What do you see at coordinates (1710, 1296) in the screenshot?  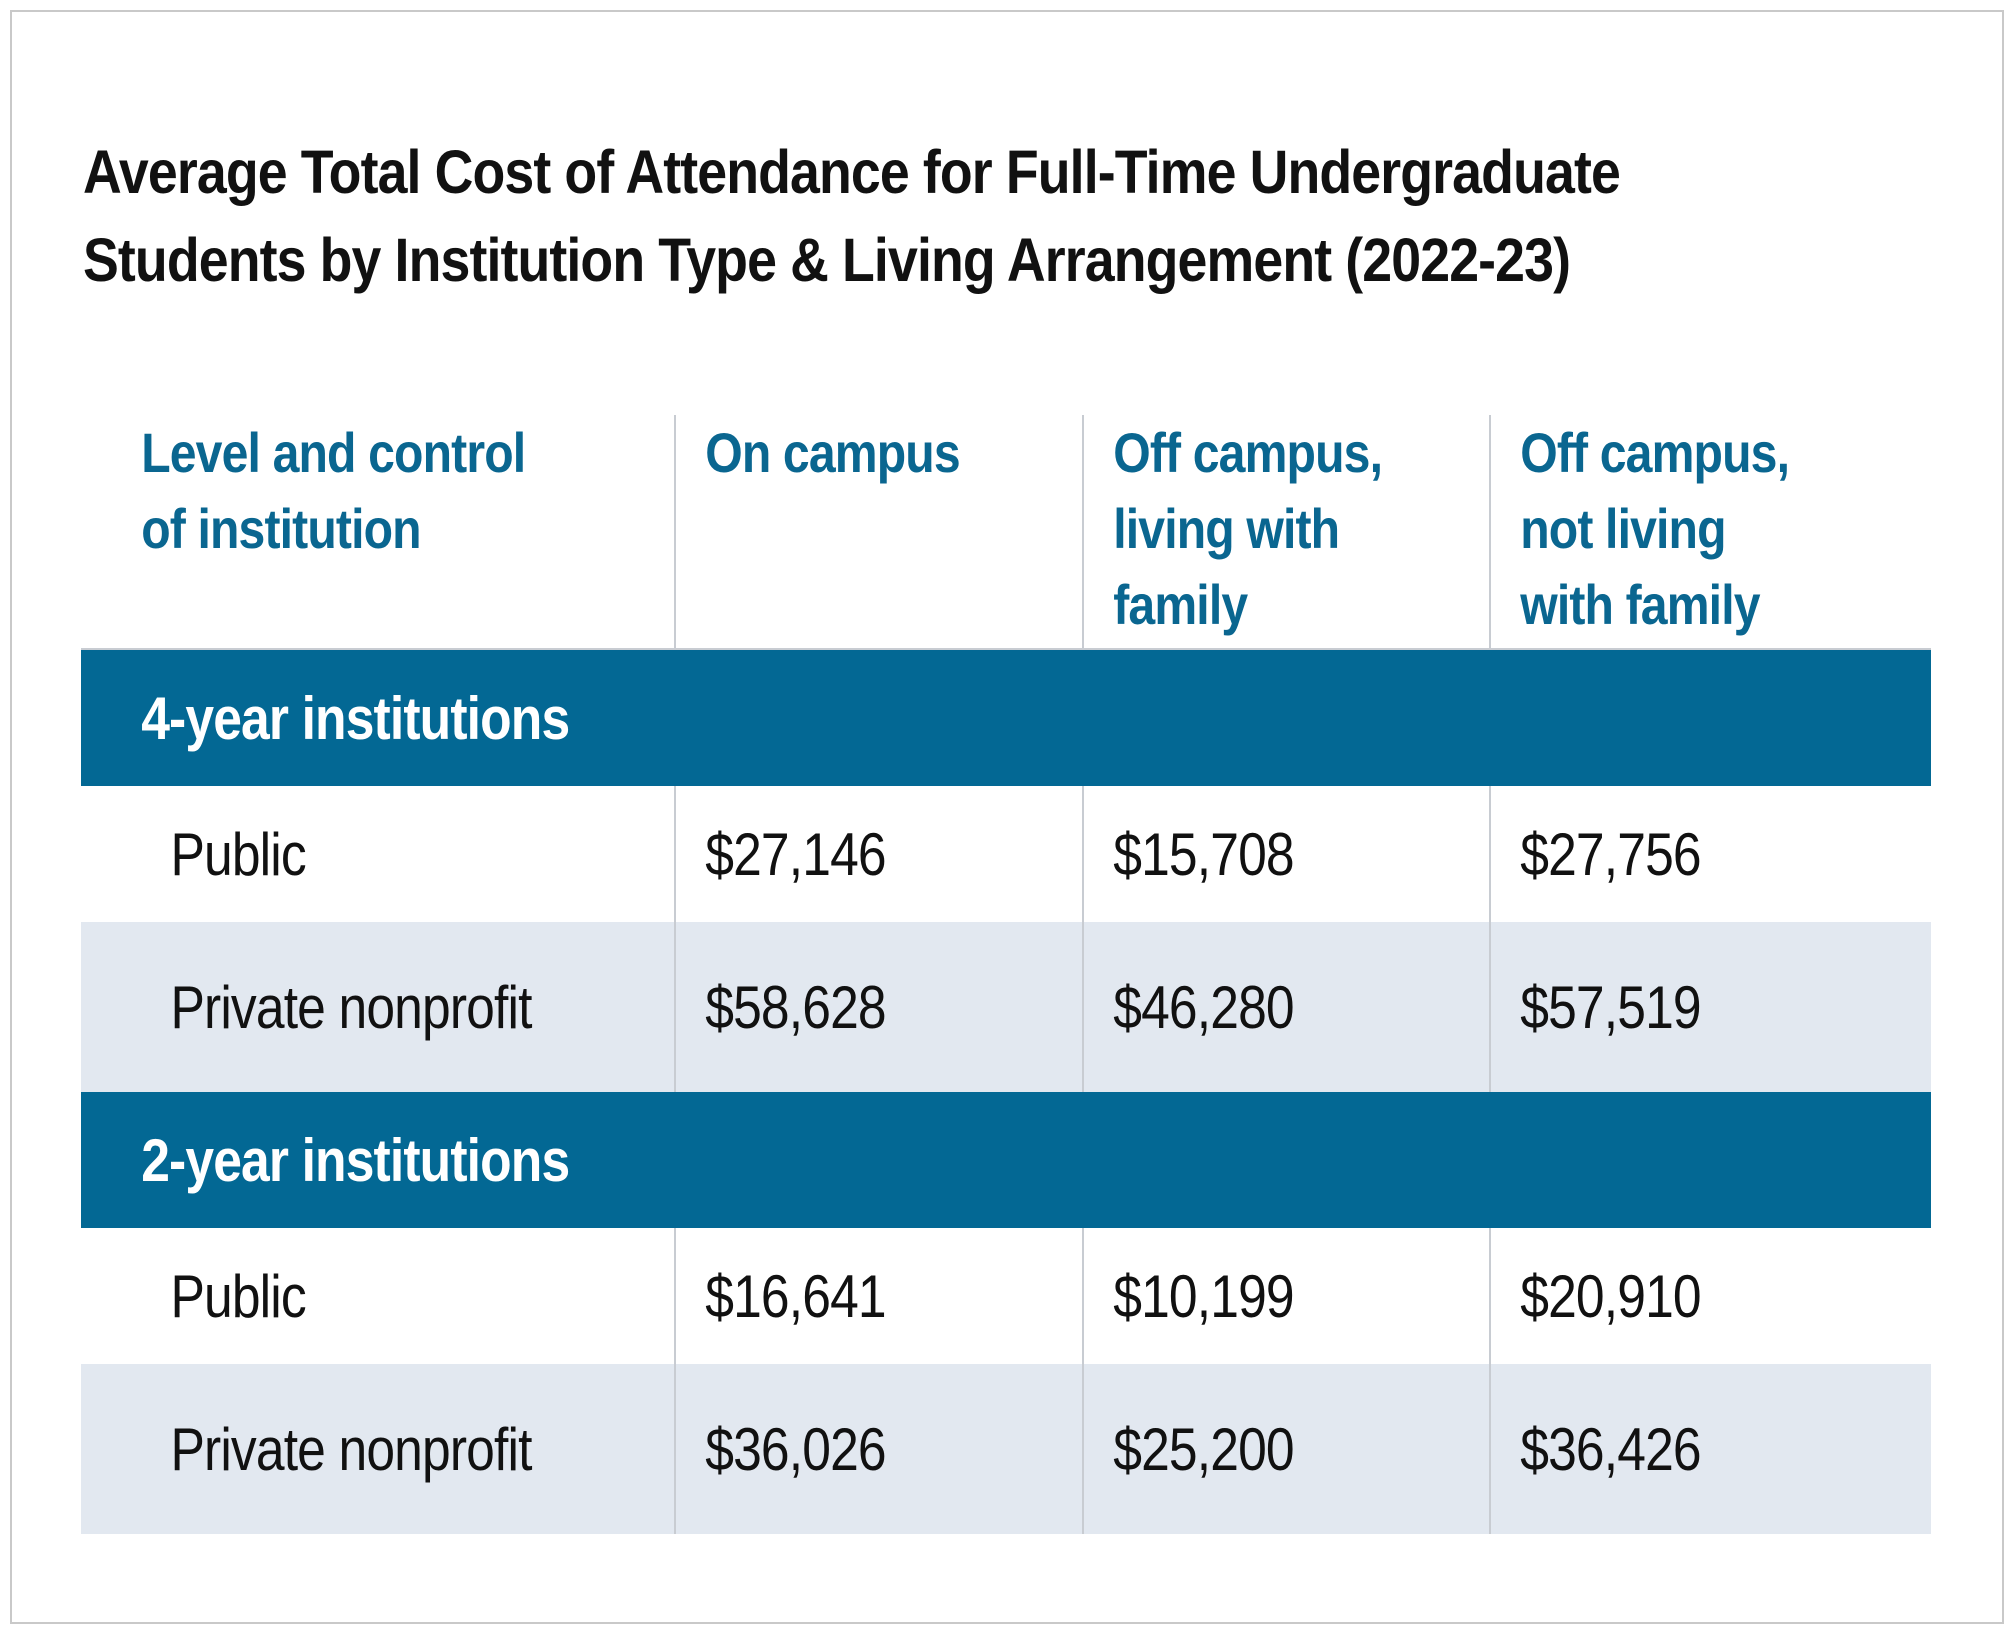 I see `value-cell: $20,910` at bounding box center [1710, 1296].